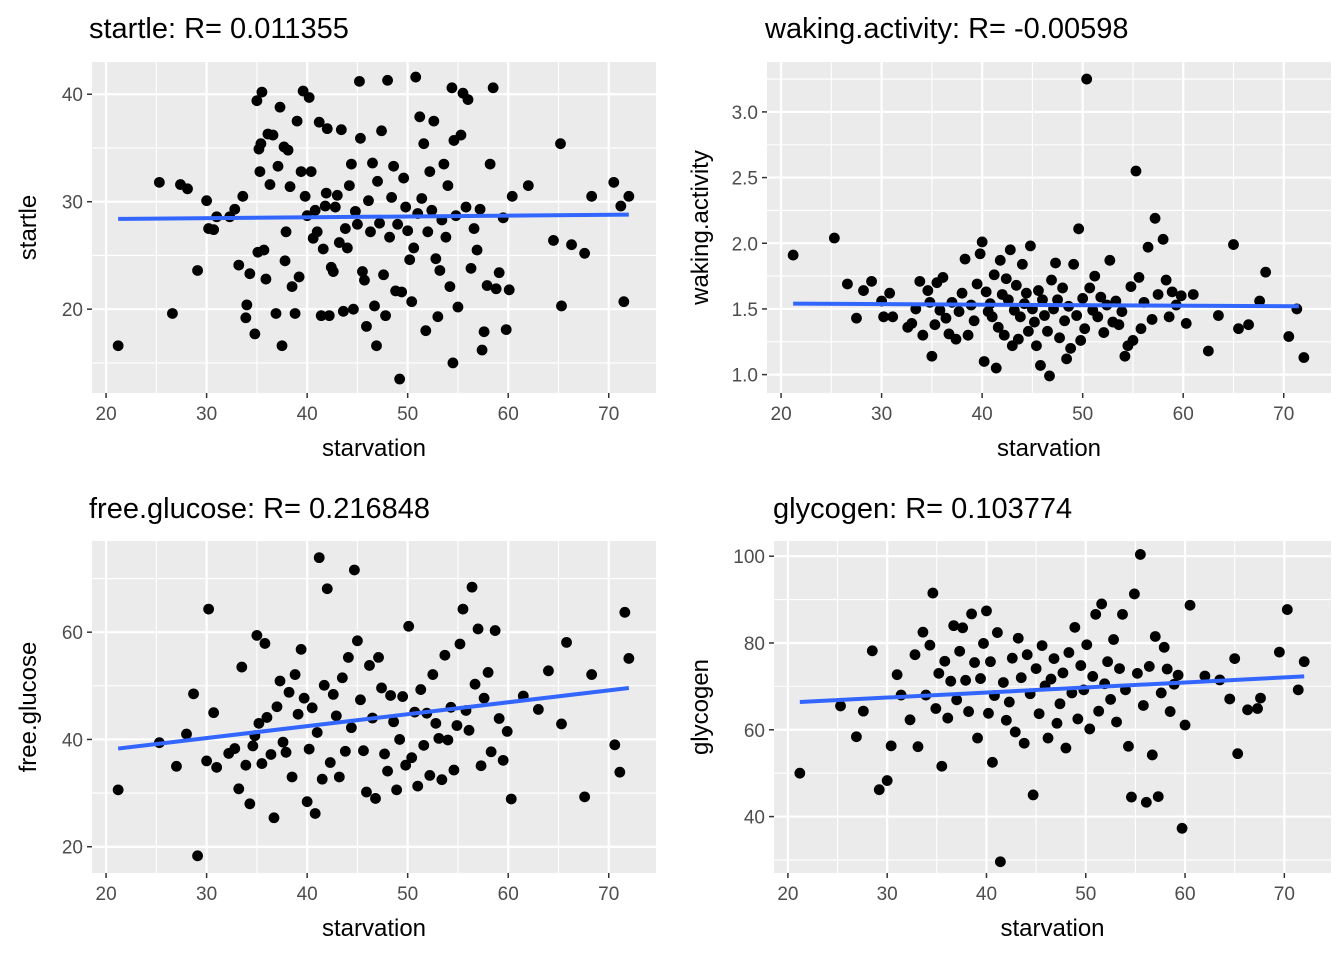 This screenshot has height=960, width=1344. I want to click on x-tick-label: 20, so click(781, 414).